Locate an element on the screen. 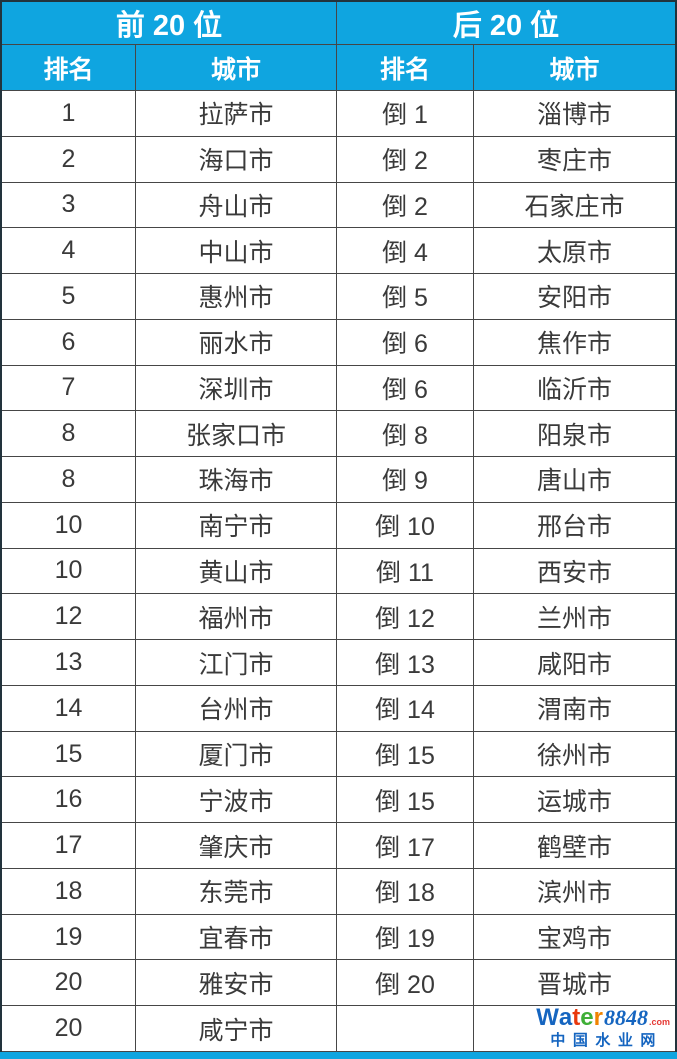 The image size is (677, 1059). rank-cell: 倒 14 is located at coordinates (405, 708).